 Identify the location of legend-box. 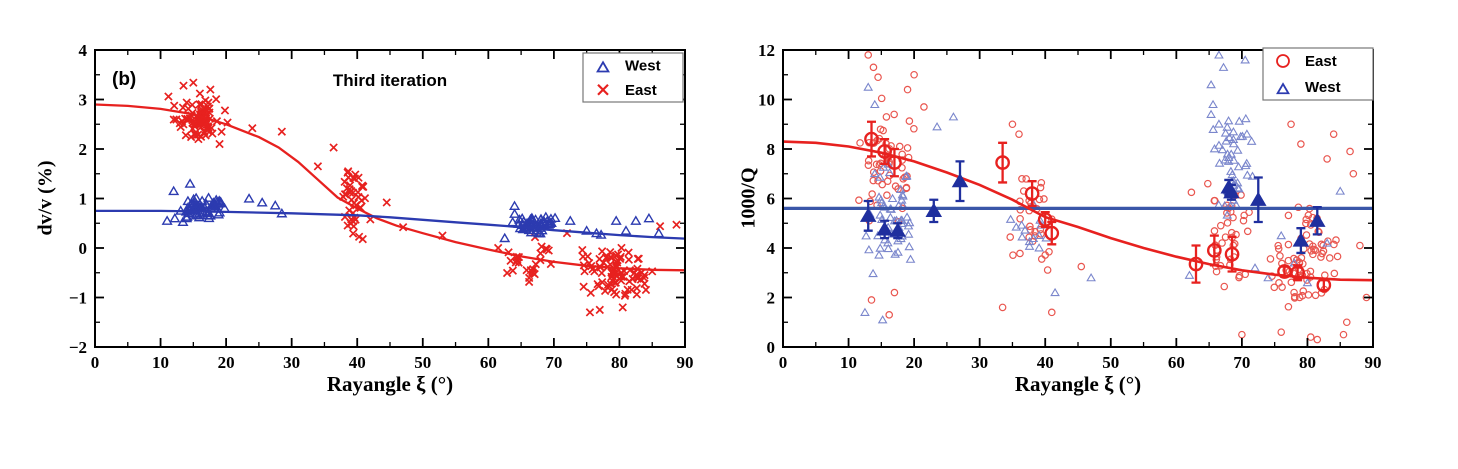
(1318, 74).